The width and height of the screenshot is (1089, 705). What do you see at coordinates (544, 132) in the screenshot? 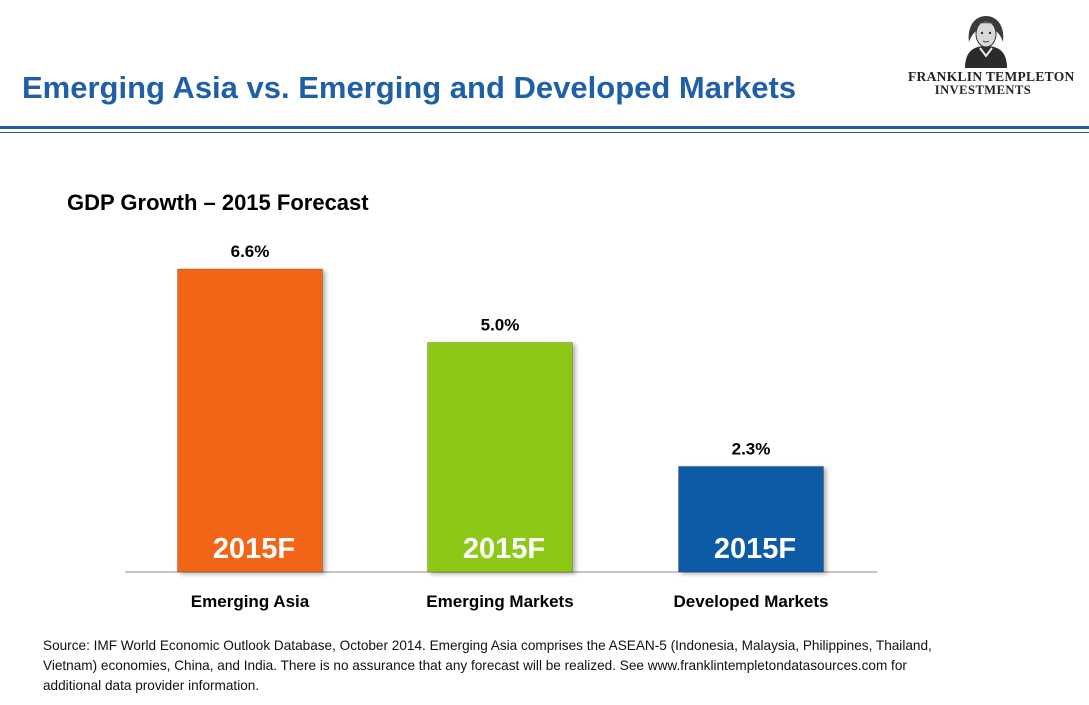
I see `header-divider-thin` at bounding box center [544, 132].